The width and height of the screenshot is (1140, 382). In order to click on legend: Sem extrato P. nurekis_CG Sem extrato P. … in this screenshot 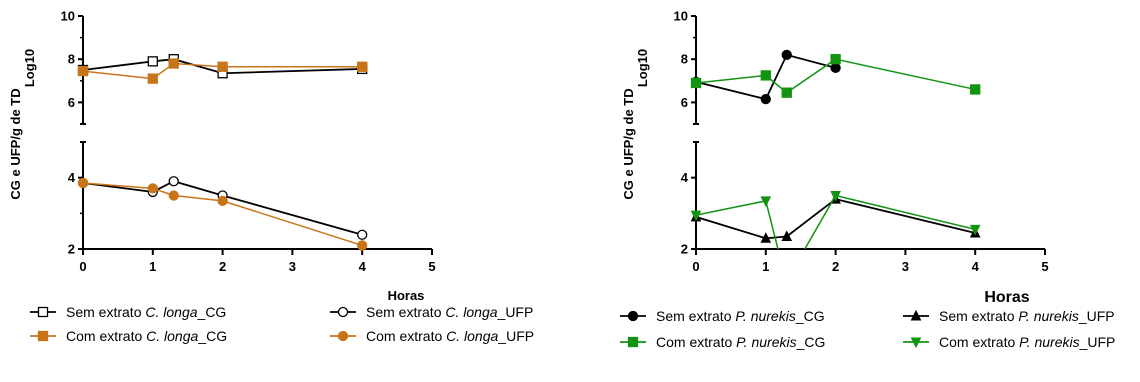, I will do `click(867, 329)`.